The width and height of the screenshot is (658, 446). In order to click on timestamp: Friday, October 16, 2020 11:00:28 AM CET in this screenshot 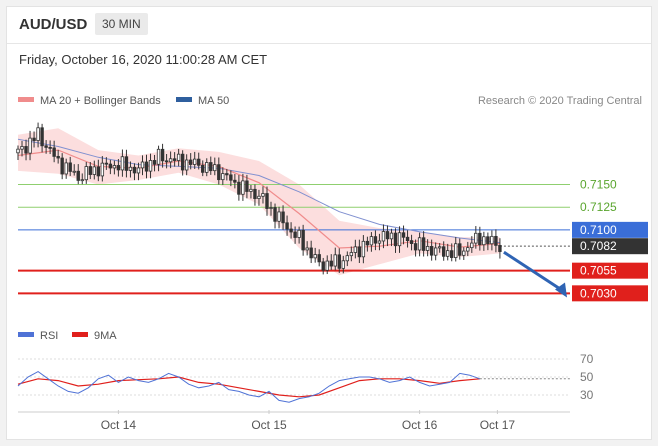, I will do `click(143, 59)`.